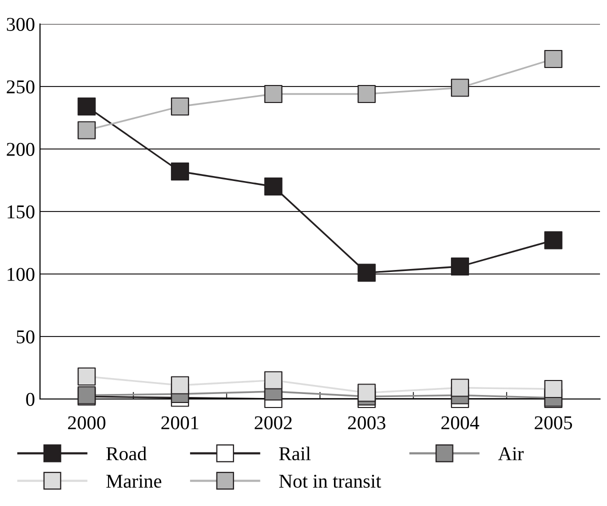 The height and width of the screenshot is (506, 607). Describe the element at coordinates (295, 453) in the screenshot. I see `legend-label: Rail` at that location.